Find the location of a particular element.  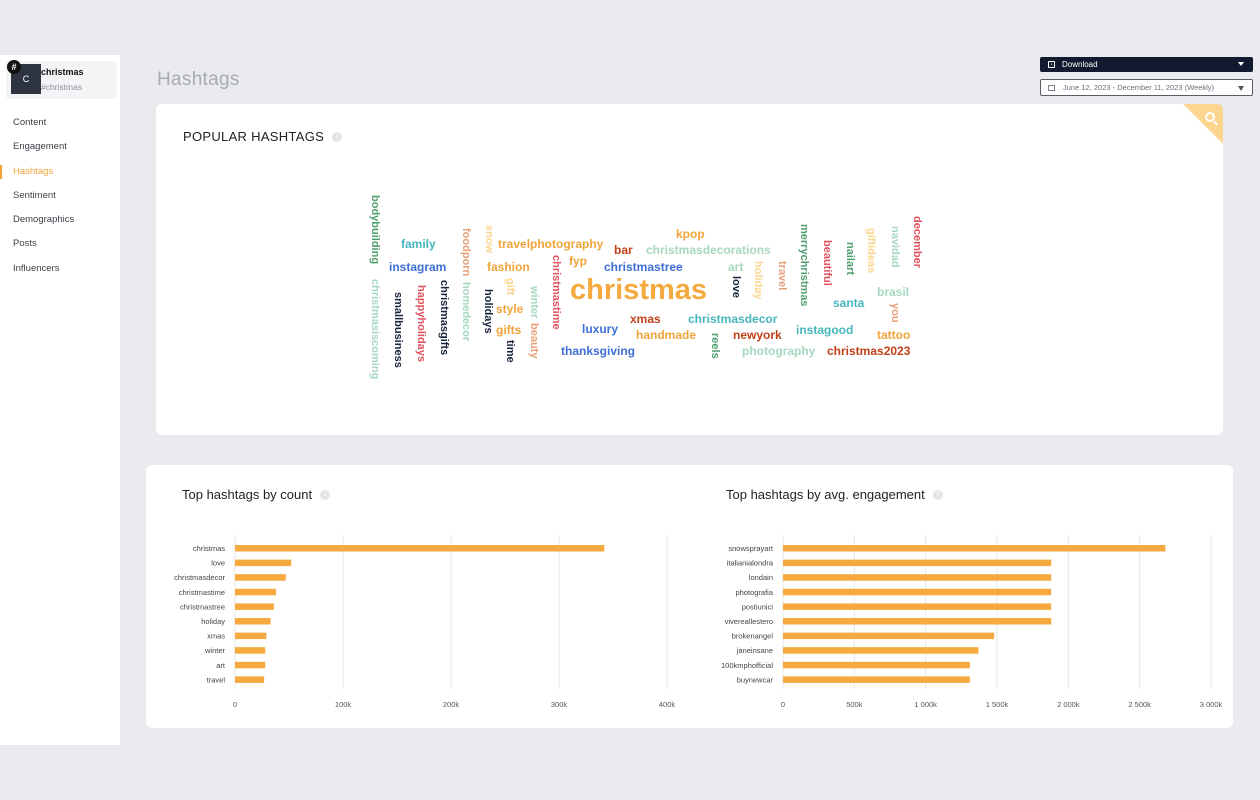

hashtag-word-tattoo: tattoo is located at coordinates (894, 335).